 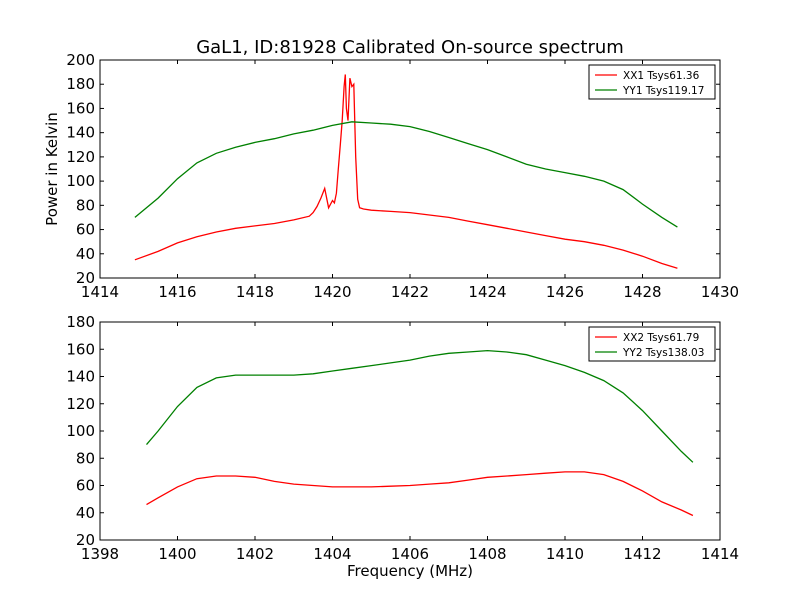 What do you see at coordinates (332, 292) in the screenshot?
I see `x-tick-label: 1420` at bounding box center [332, 292].